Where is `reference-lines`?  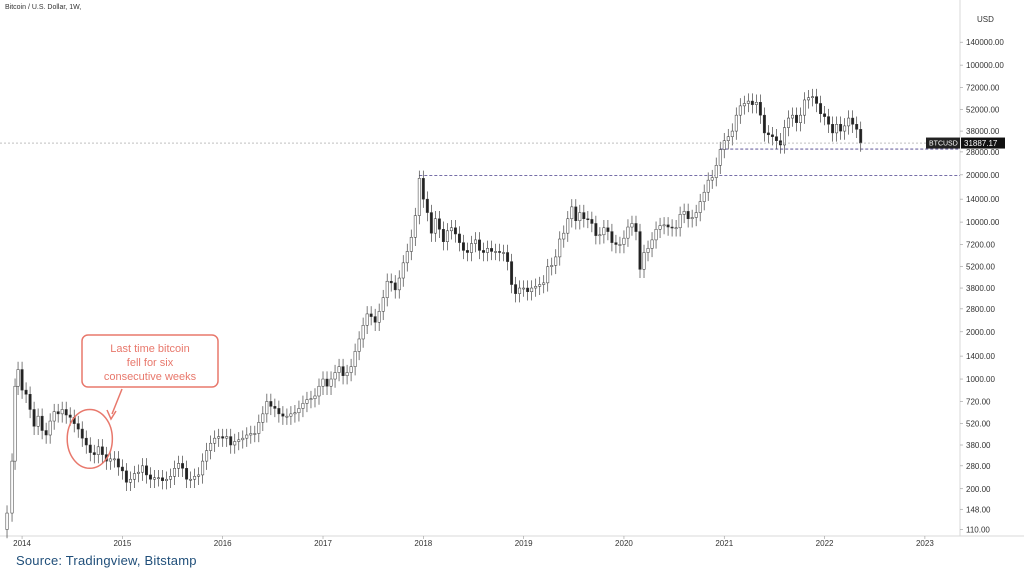
reference-lines is located at coordinates (689, 162).